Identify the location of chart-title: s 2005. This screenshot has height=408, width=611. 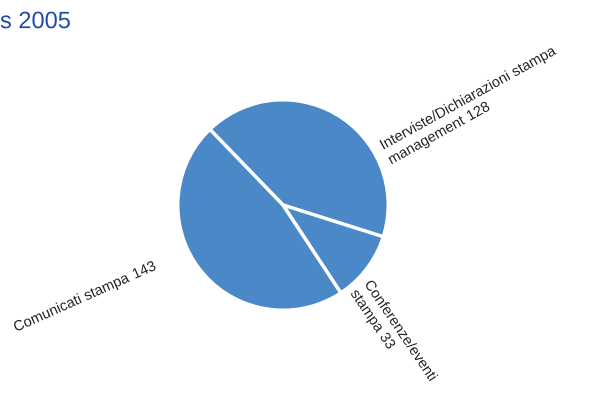
(35, 20).